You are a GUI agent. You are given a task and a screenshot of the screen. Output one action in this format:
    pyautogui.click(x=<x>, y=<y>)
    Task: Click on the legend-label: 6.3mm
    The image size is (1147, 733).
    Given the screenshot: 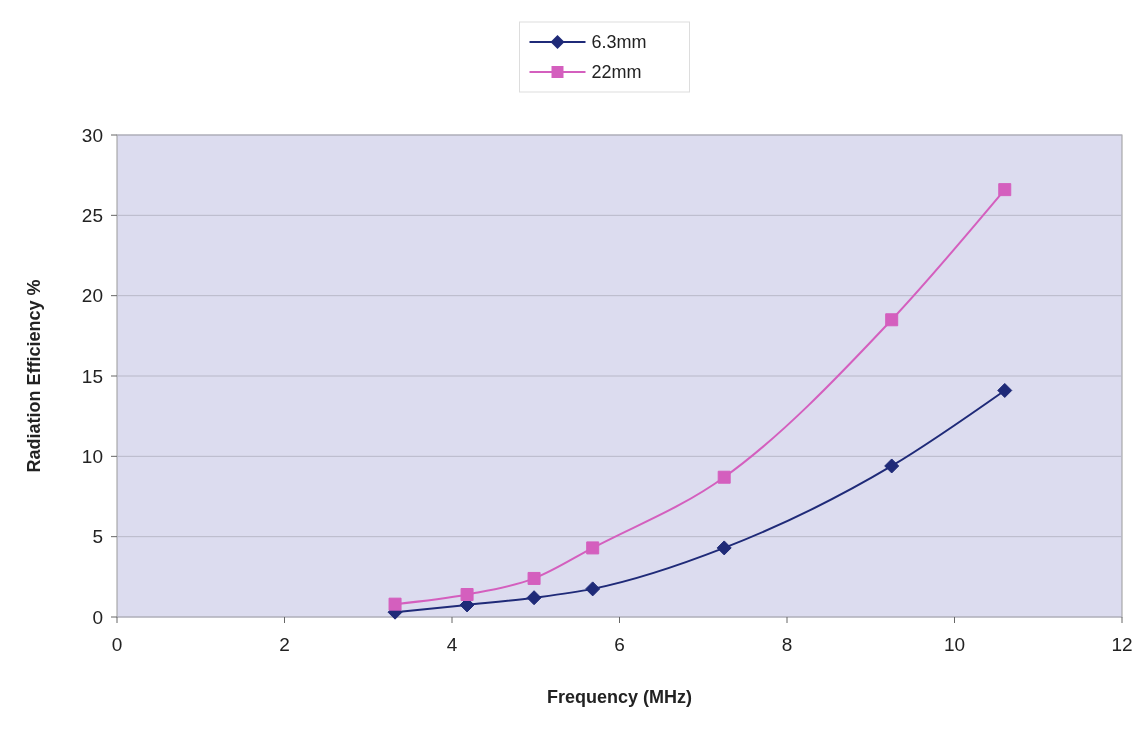 What is the action you would take?
    pyautogui.click(x=619, y=42)
    